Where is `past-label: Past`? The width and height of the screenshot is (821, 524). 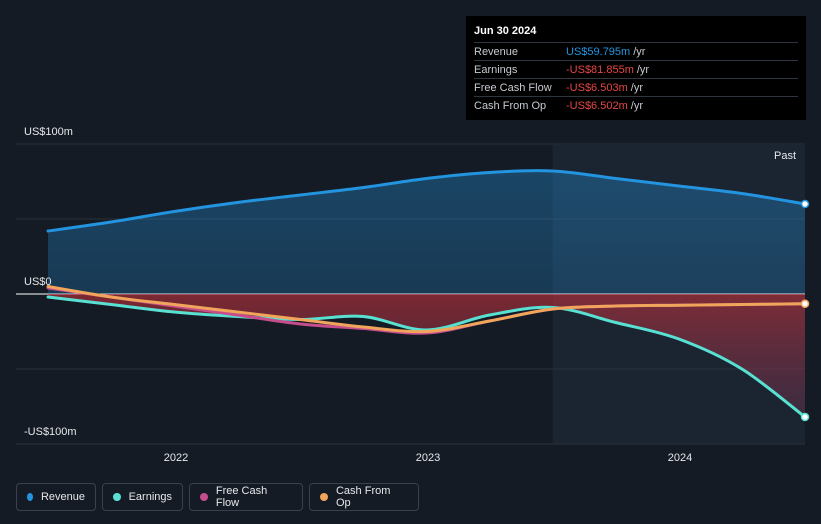
past-label: Past is located at coordinates (785, 156).